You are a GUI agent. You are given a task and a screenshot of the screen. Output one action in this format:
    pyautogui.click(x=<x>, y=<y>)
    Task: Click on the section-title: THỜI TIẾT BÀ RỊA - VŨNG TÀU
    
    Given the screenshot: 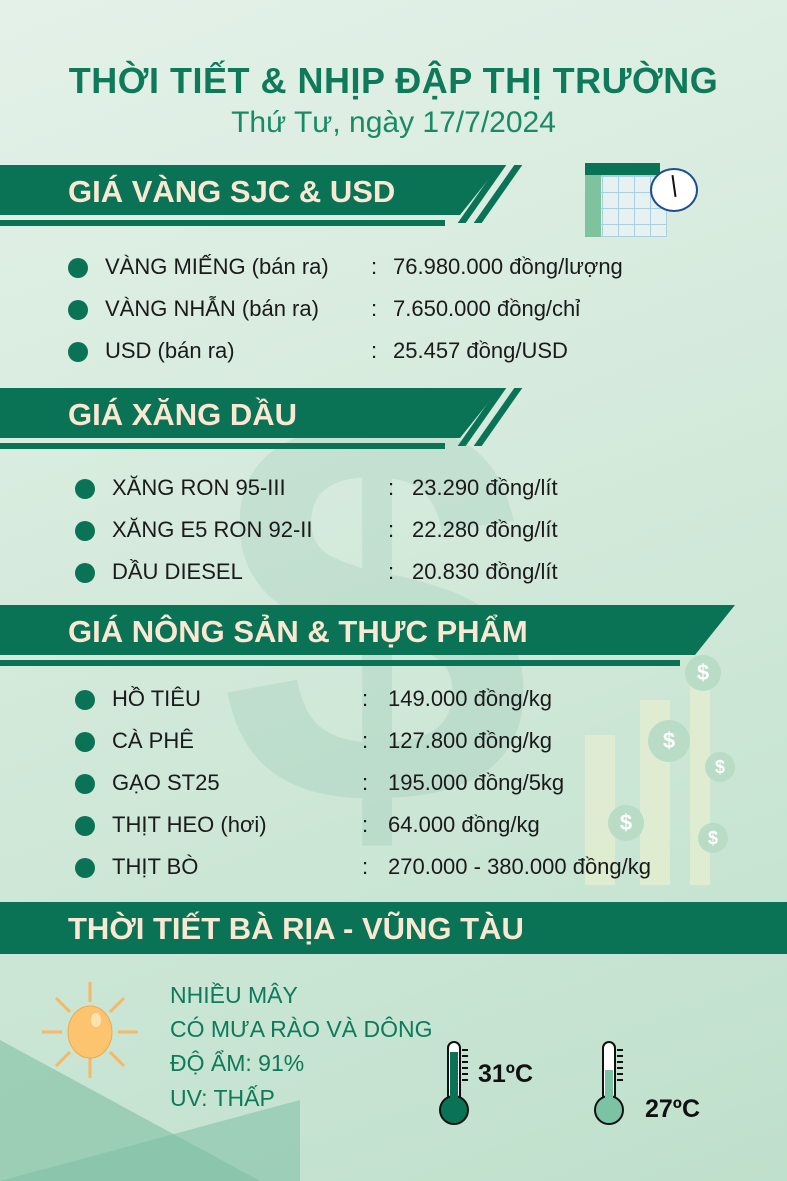 What is the action you would take?
    pyautogui.click(x=296, y=928)
    